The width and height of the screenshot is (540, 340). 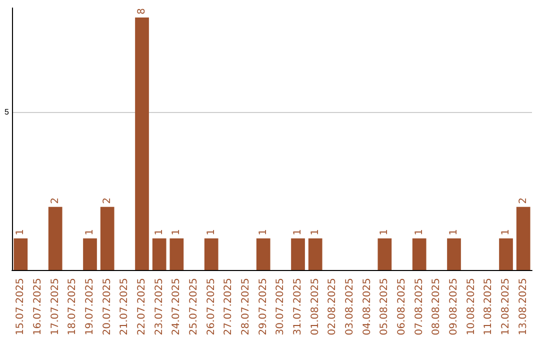 I want to click on data-label: 8, so click(x=142, y=11).